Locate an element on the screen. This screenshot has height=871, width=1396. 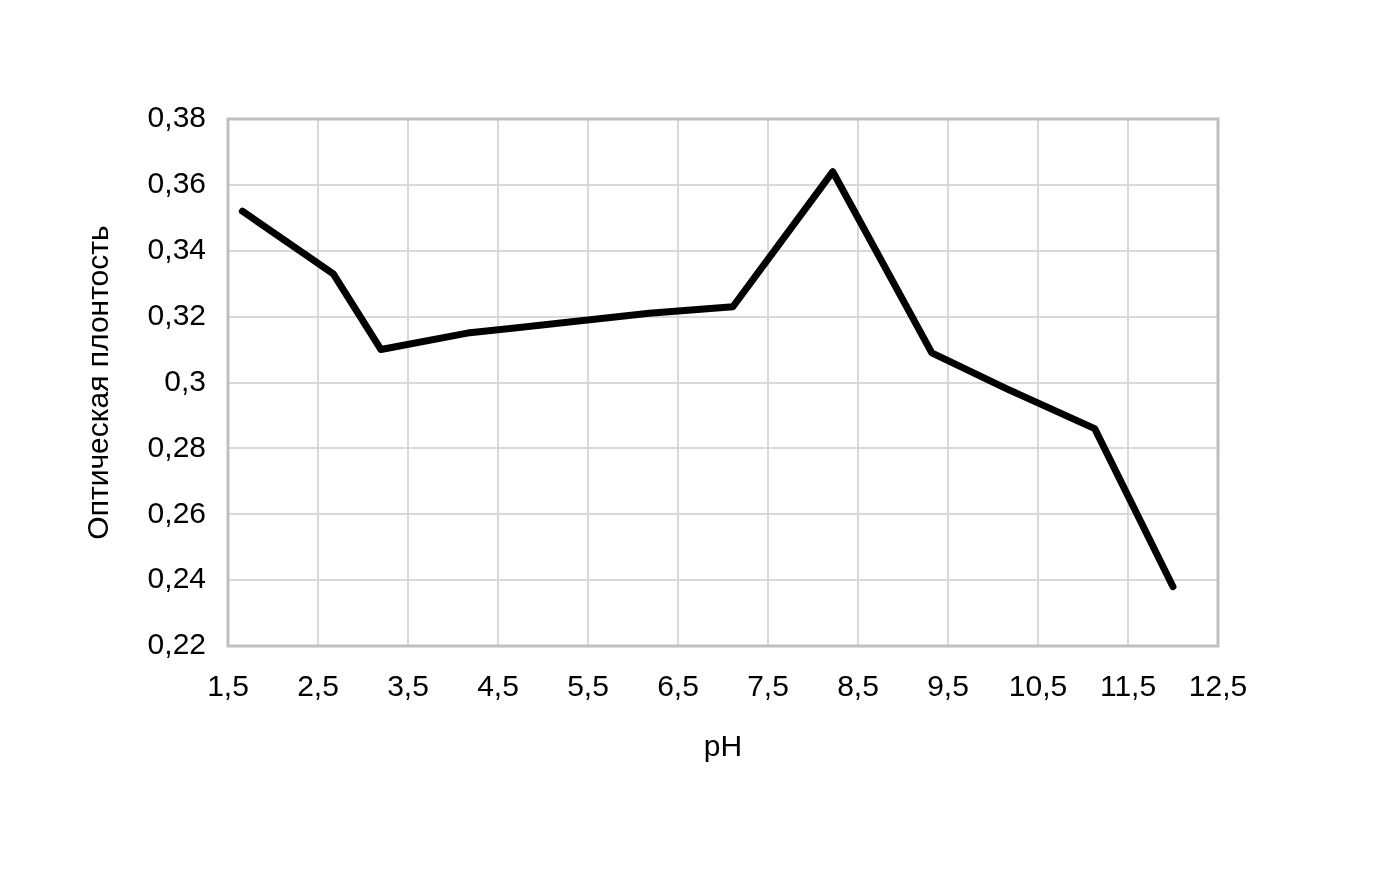
x-tick-label: 6,5 is located at coordinates (678, 686).